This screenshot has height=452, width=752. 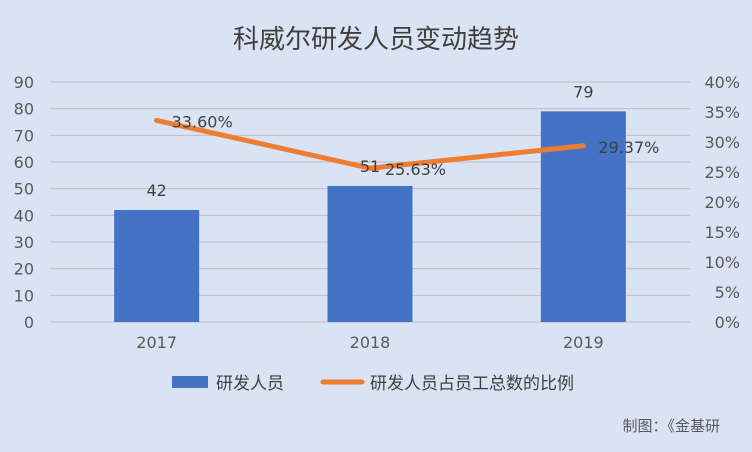 I want to click on right-tick-label: 20%, so click(x=722, y=202).